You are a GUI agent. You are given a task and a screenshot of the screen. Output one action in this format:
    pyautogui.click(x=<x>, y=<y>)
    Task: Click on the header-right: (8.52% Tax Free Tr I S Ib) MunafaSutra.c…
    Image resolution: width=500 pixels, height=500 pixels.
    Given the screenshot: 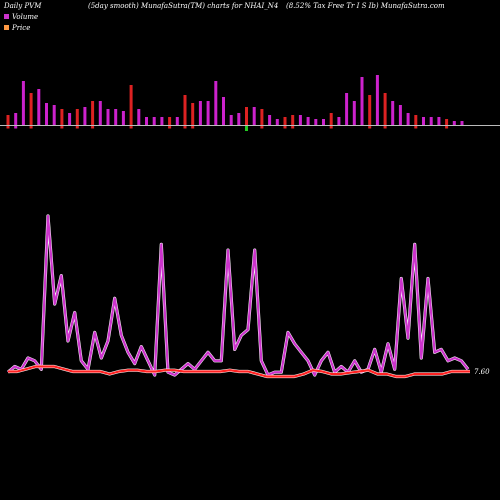 What is the action you would take?
    pyautogui.click(x=365, y=6)
    